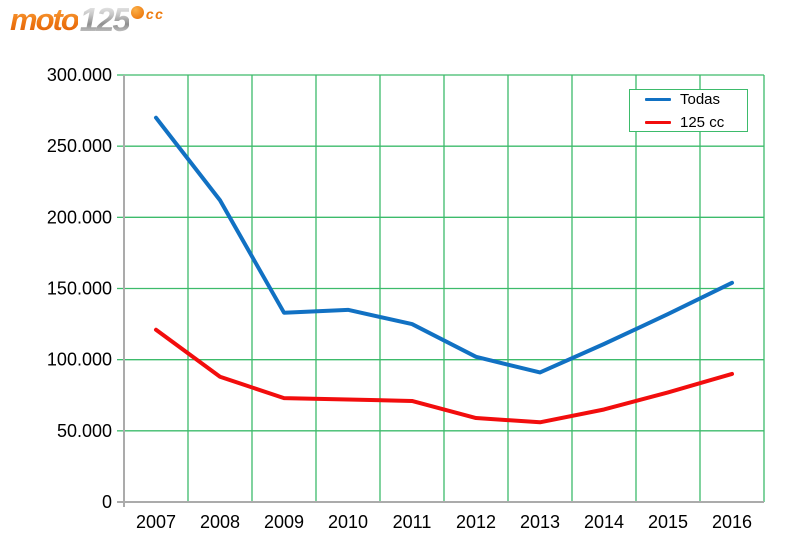 Image resolution: width=800 pixels, height=554 pixels. I want to click on legend-item-todas: Todas, so click(696, 99).